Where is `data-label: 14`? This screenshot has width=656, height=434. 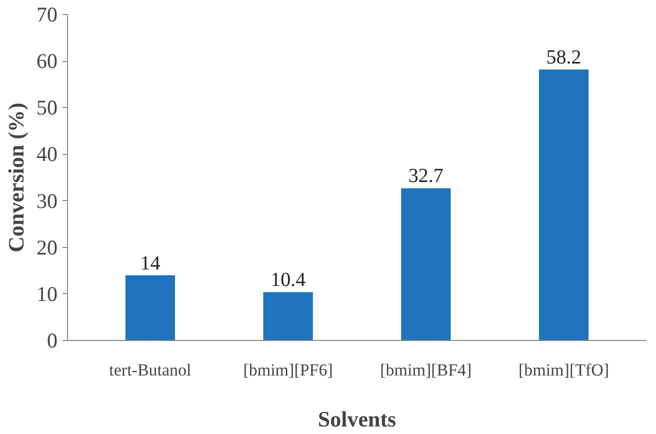 data-label: 14 is located at coordinates (150, 263).